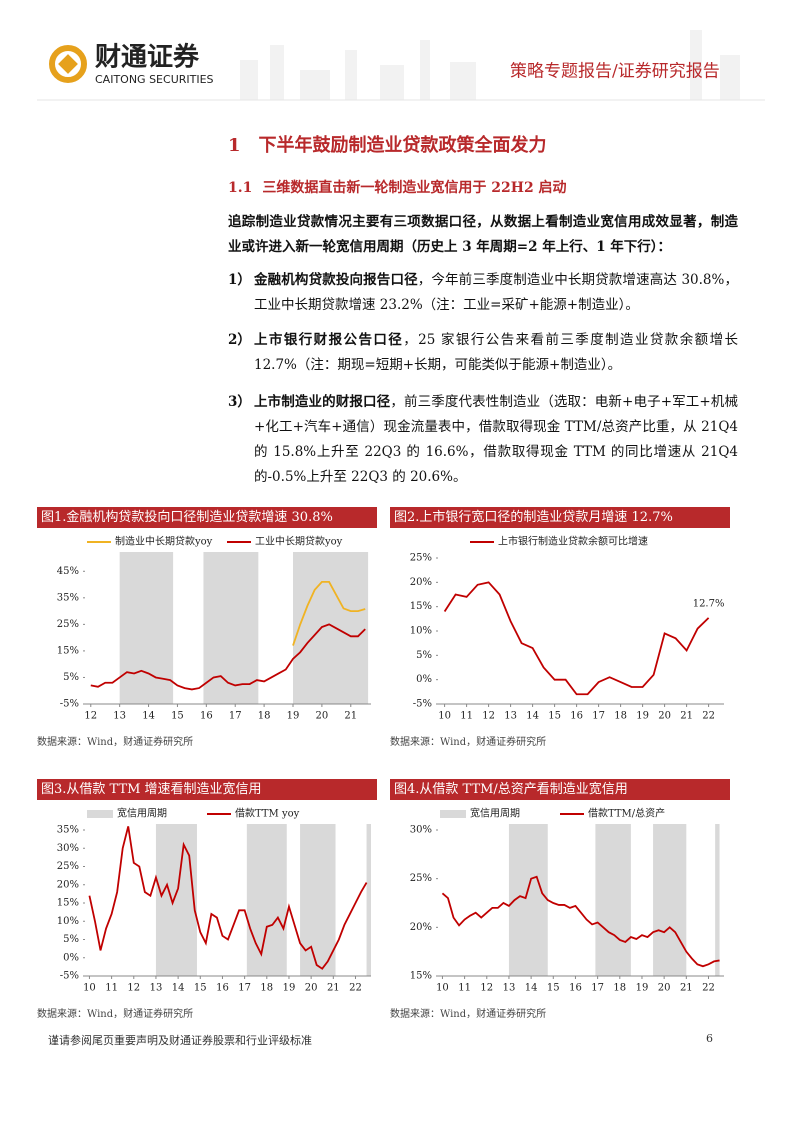 Image resolution: width=802 pixels, height=1133 pixels. What do you see at coordinates (207, 517) in the screenshot?
I see `chart-title: 图1.金融机构贷款投向口径制造业贷款增速 30.8%` at bounding box center [207, 517].